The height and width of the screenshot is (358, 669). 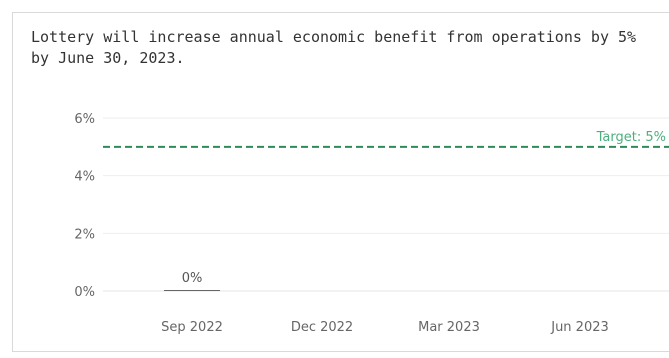 I want to click on y-tick-label: 4%, so click(x=84, y=177).